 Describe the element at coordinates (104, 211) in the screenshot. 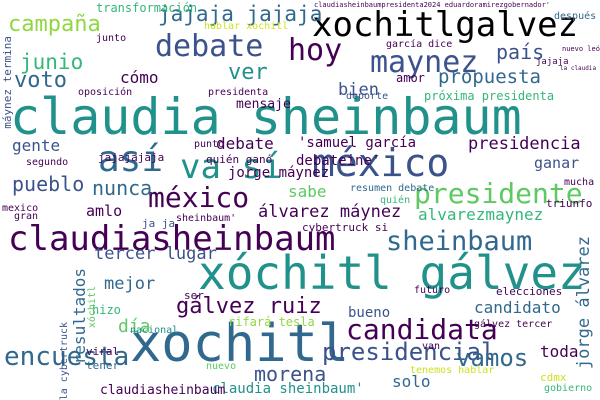

I see `word-amlo: amlo` at that location.